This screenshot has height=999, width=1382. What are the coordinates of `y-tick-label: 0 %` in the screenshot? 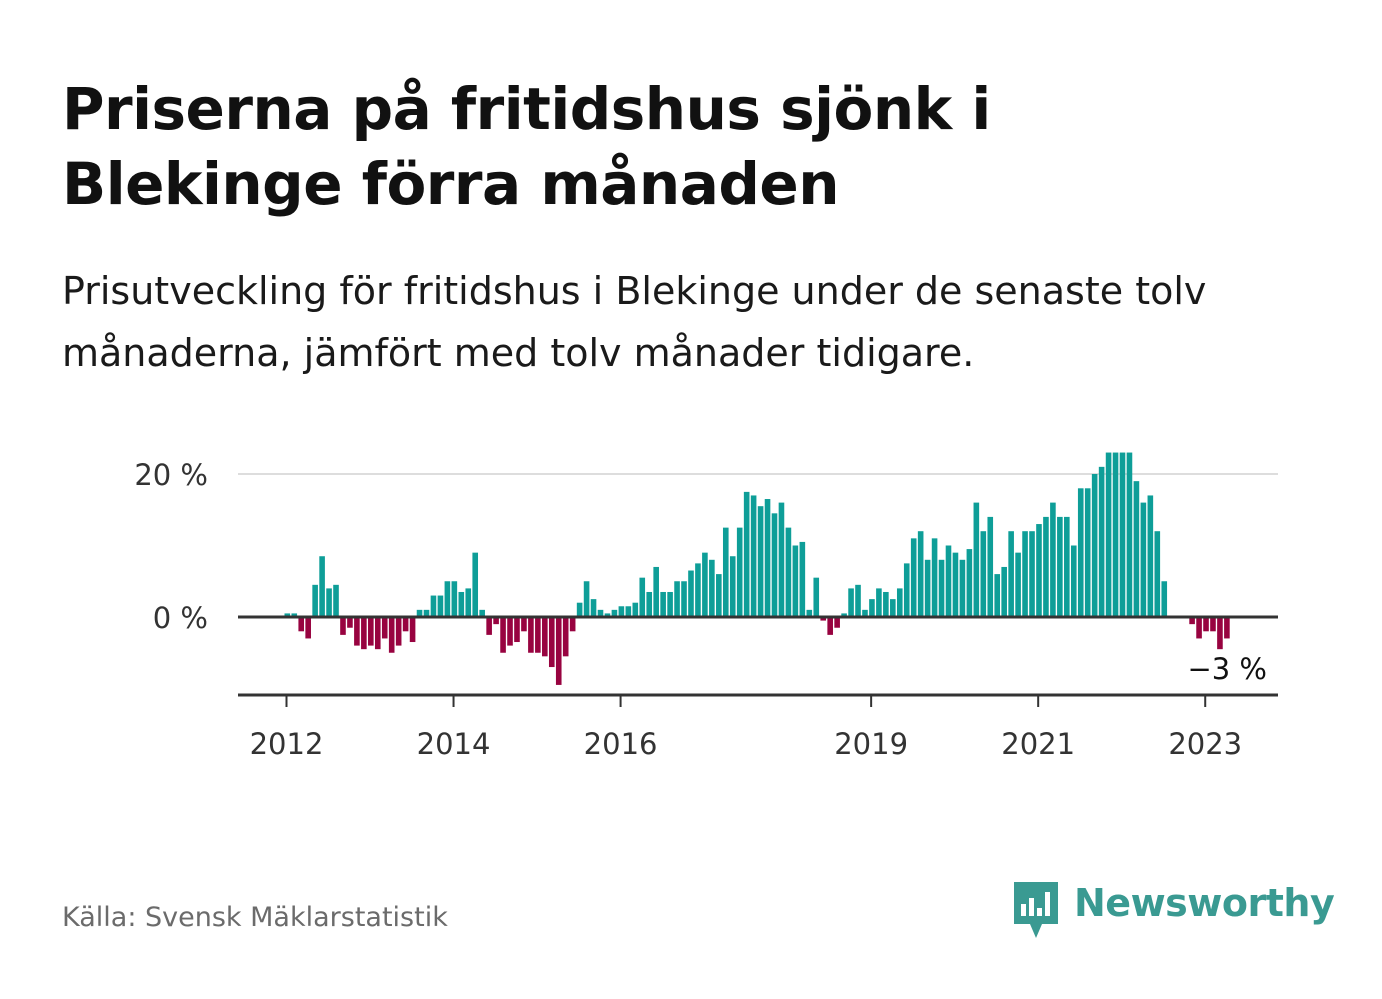 It's located at (180, 618).